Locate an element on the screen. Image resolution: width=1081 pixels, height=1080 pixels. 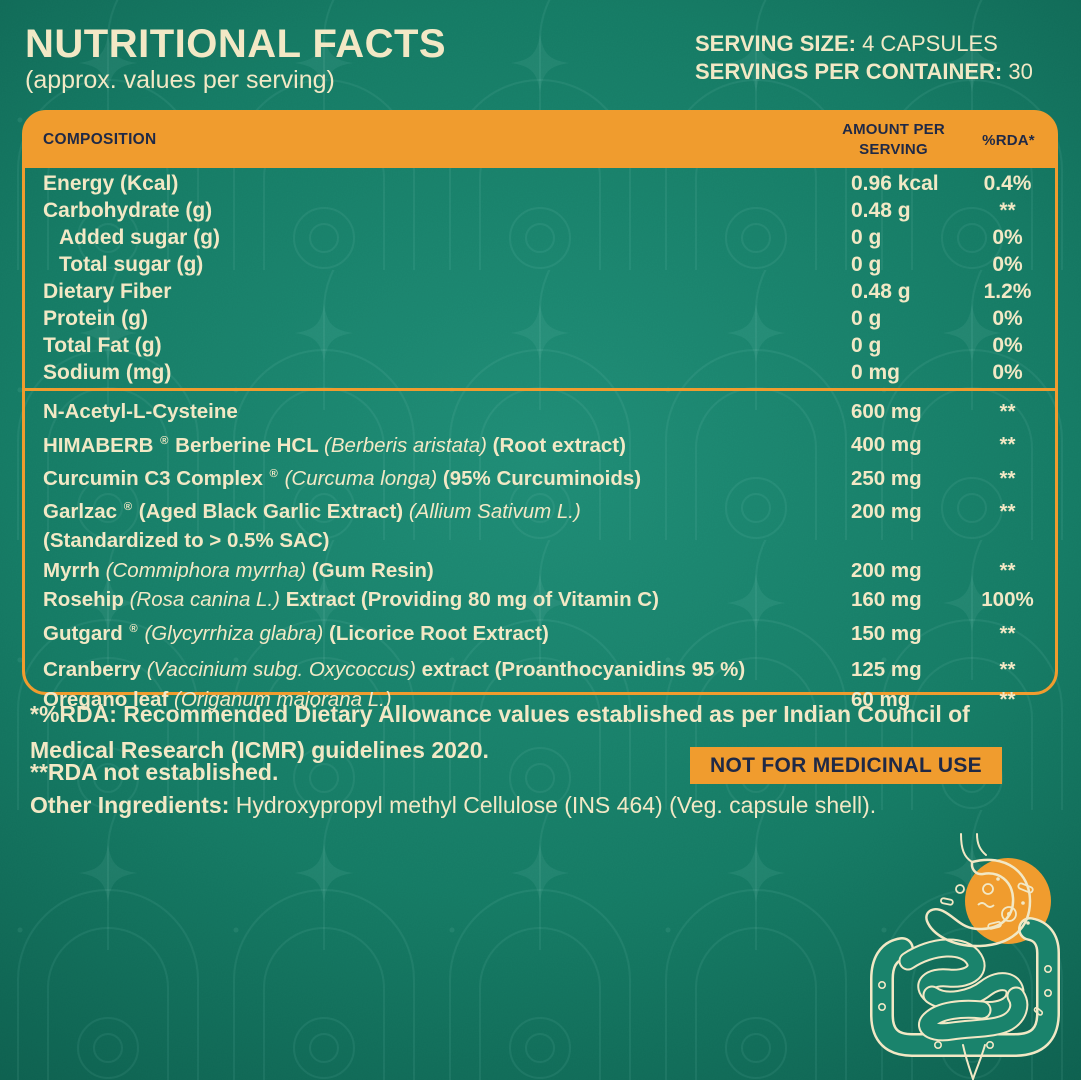
row-composition: Myrrh (Commiphora myrrha) (Gum Resin) is located at coordinates (238, 570).